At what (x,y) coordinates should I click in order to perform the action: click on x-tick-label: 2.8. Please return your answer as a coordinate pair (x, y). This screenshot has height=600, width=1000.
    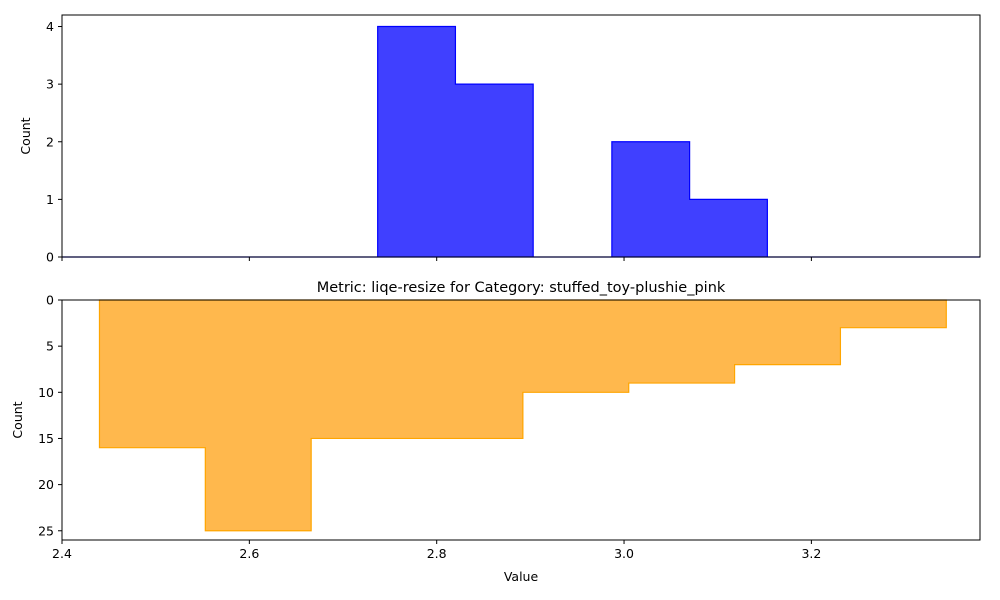
    Looking at the image, I should click on (437, 553).